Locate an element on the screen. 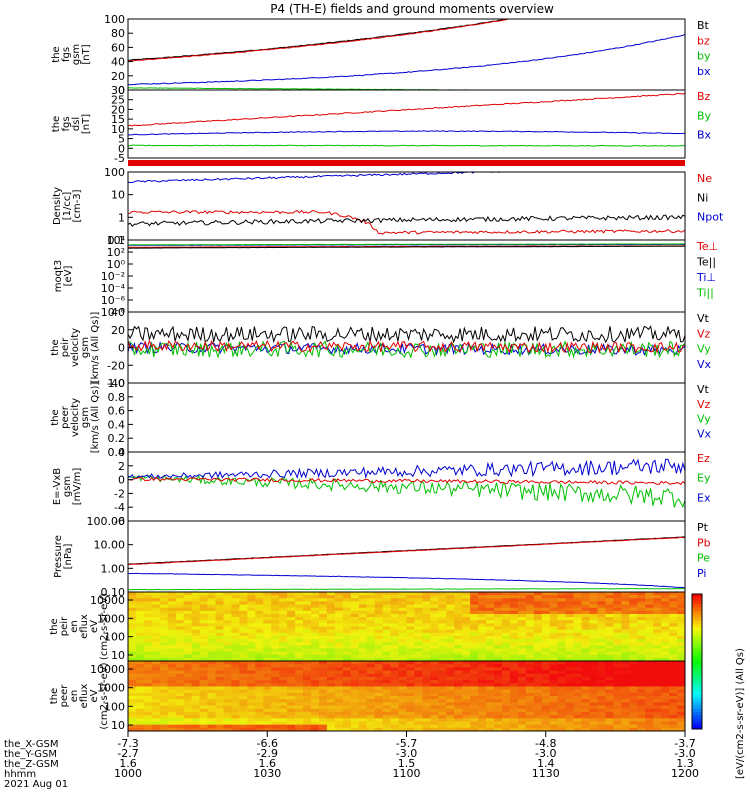  ylabel-line: [1/cc] is located at coordinates (67, 206).